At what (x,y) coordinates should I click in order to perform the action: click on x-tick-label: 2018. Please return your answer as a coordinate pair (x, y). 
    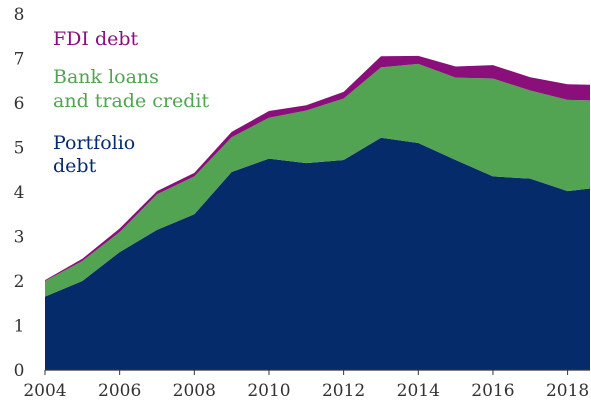
    Looking at the image, I should click on (567, 391).